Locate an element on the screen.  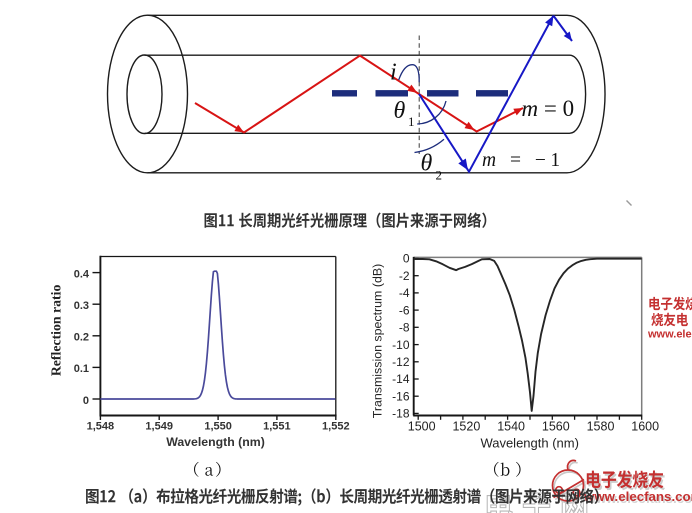
svg-text: 1,552 is located at coordinates (336, 427).